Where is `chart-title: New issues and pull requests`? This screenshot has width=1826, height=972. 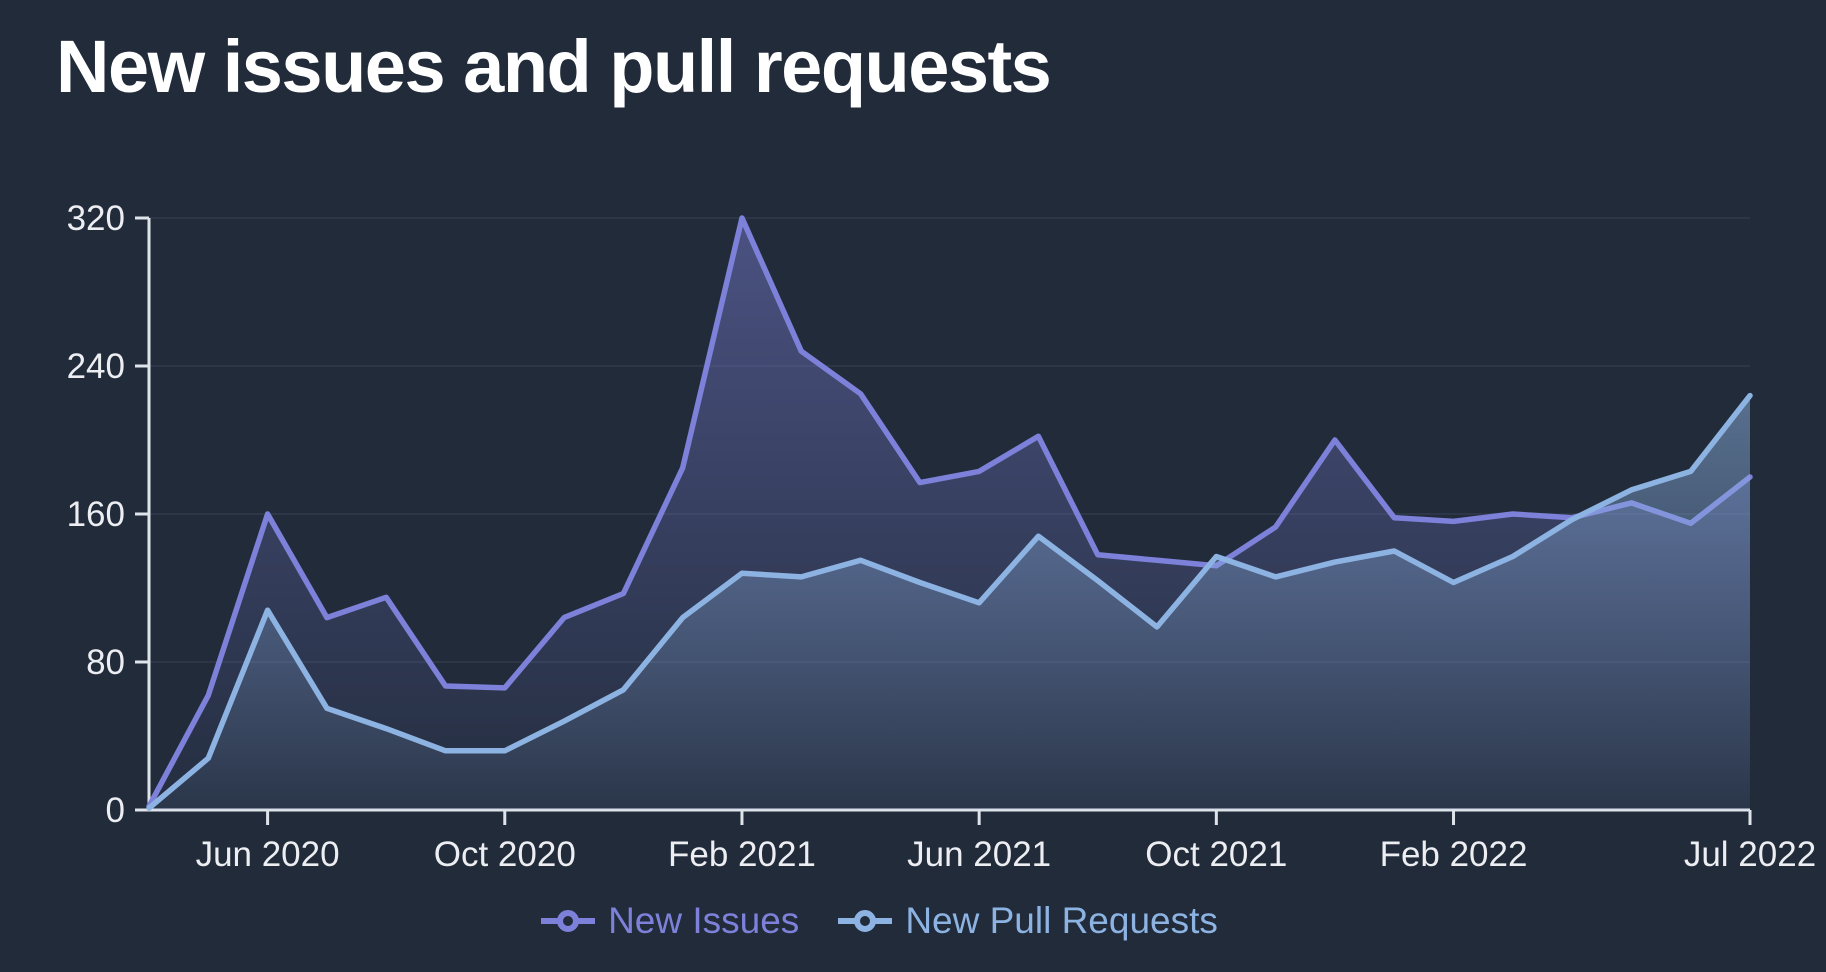
chart-title: New issues and pull requests is located at coordinates (554, 66).